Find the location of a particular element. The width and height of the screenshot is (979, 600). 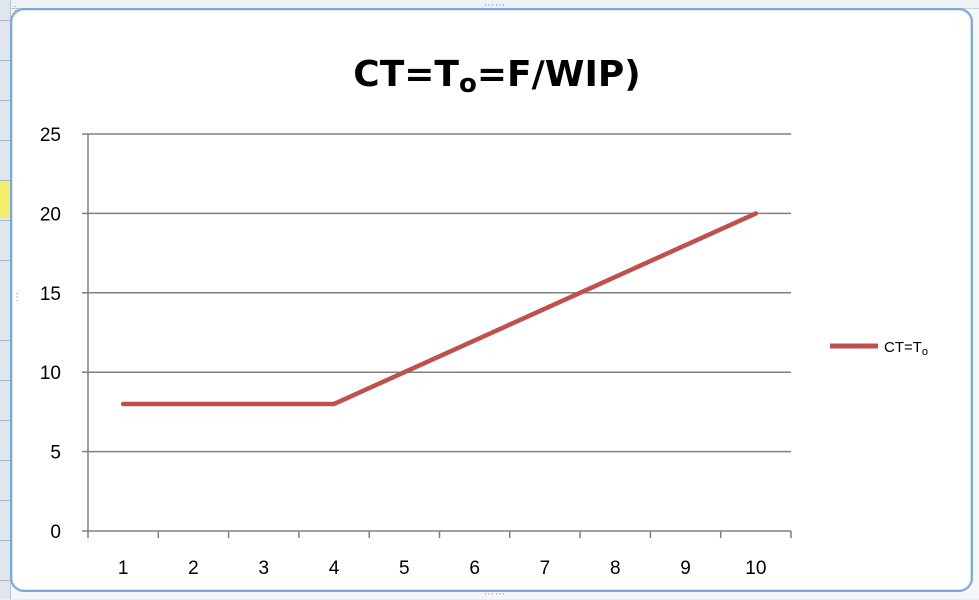

x-tick-label: 2 is located at coordinates (193, 568).